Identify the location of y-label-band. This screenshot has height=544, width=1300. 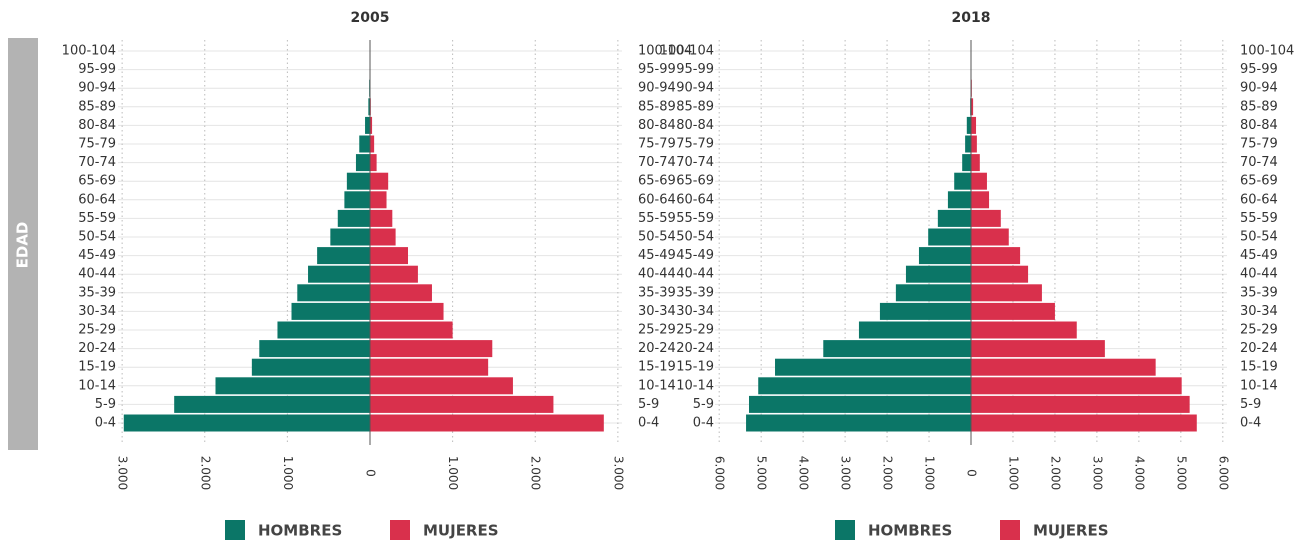
(23, 244).